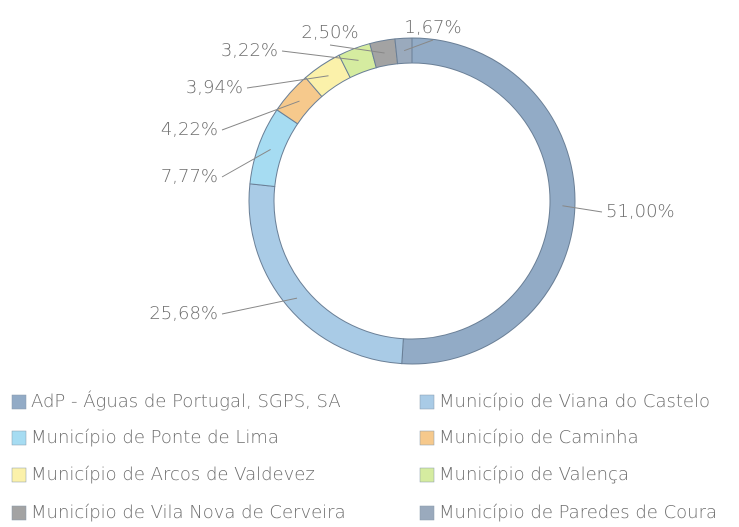  What do you see at coordinates (214, 87) in the screenshot?
I see `data-label: 3,94%` at bounding box center [214, 87].